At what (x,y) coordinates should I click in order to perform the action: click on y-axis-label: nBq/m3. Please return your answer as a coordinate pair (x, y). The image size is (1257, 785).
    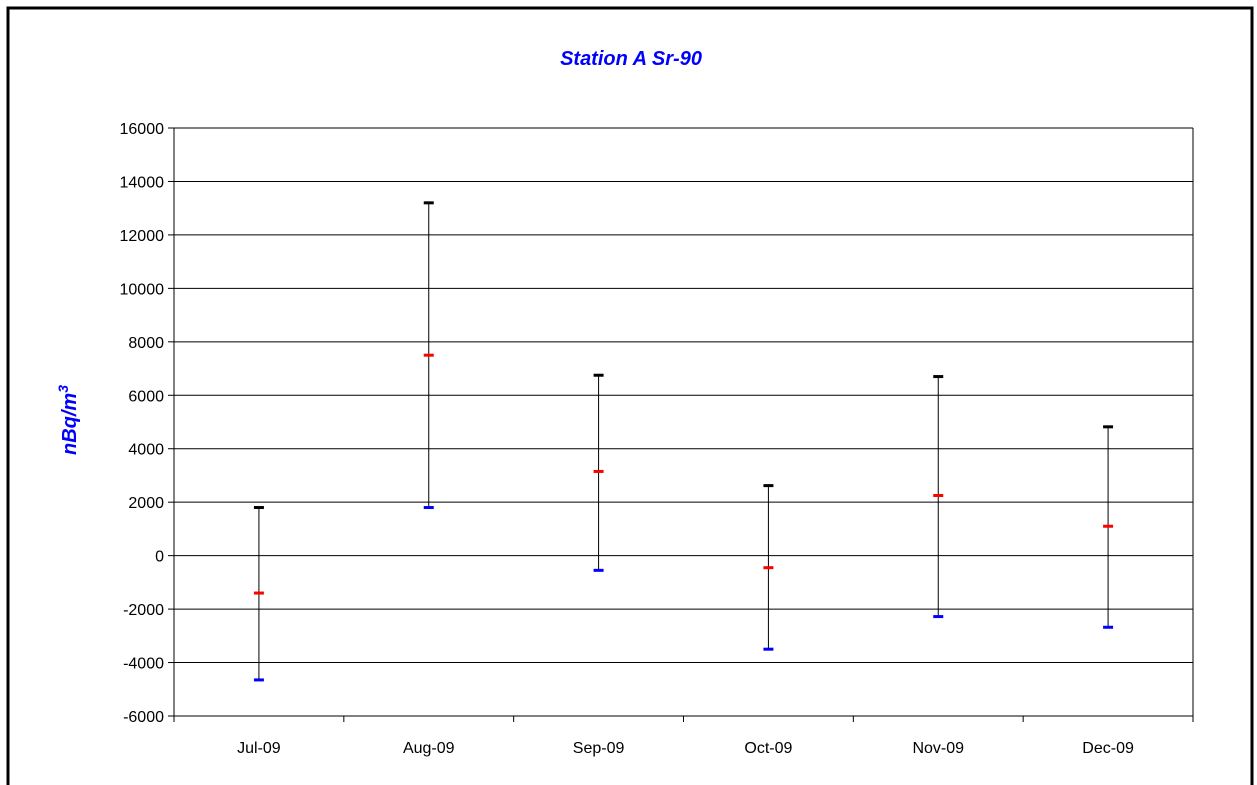
    Looking at the image, I should click on (68, 420).